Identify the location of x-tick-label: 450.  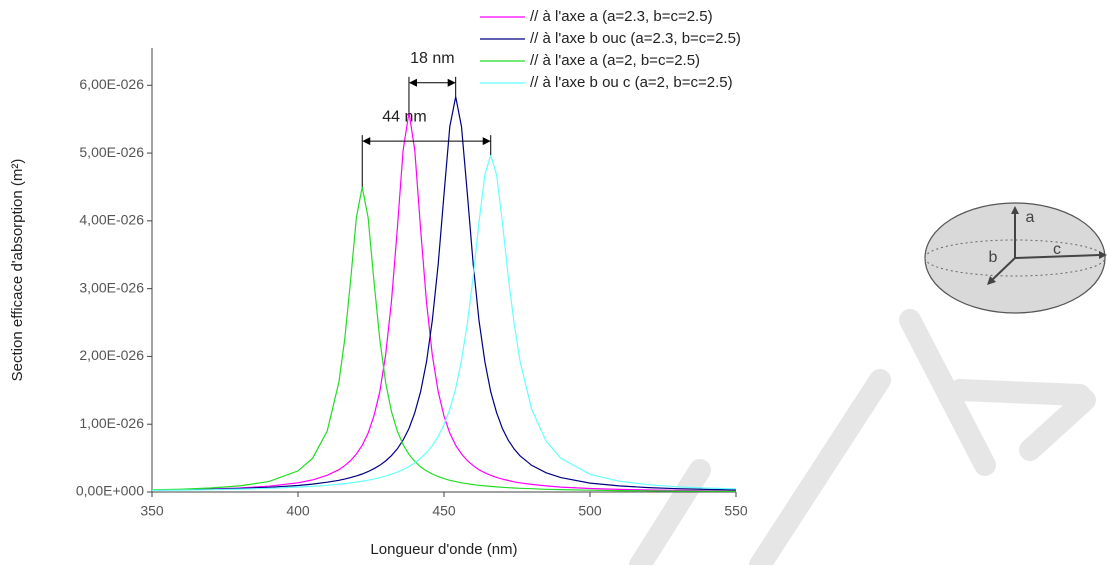
(444, 511).